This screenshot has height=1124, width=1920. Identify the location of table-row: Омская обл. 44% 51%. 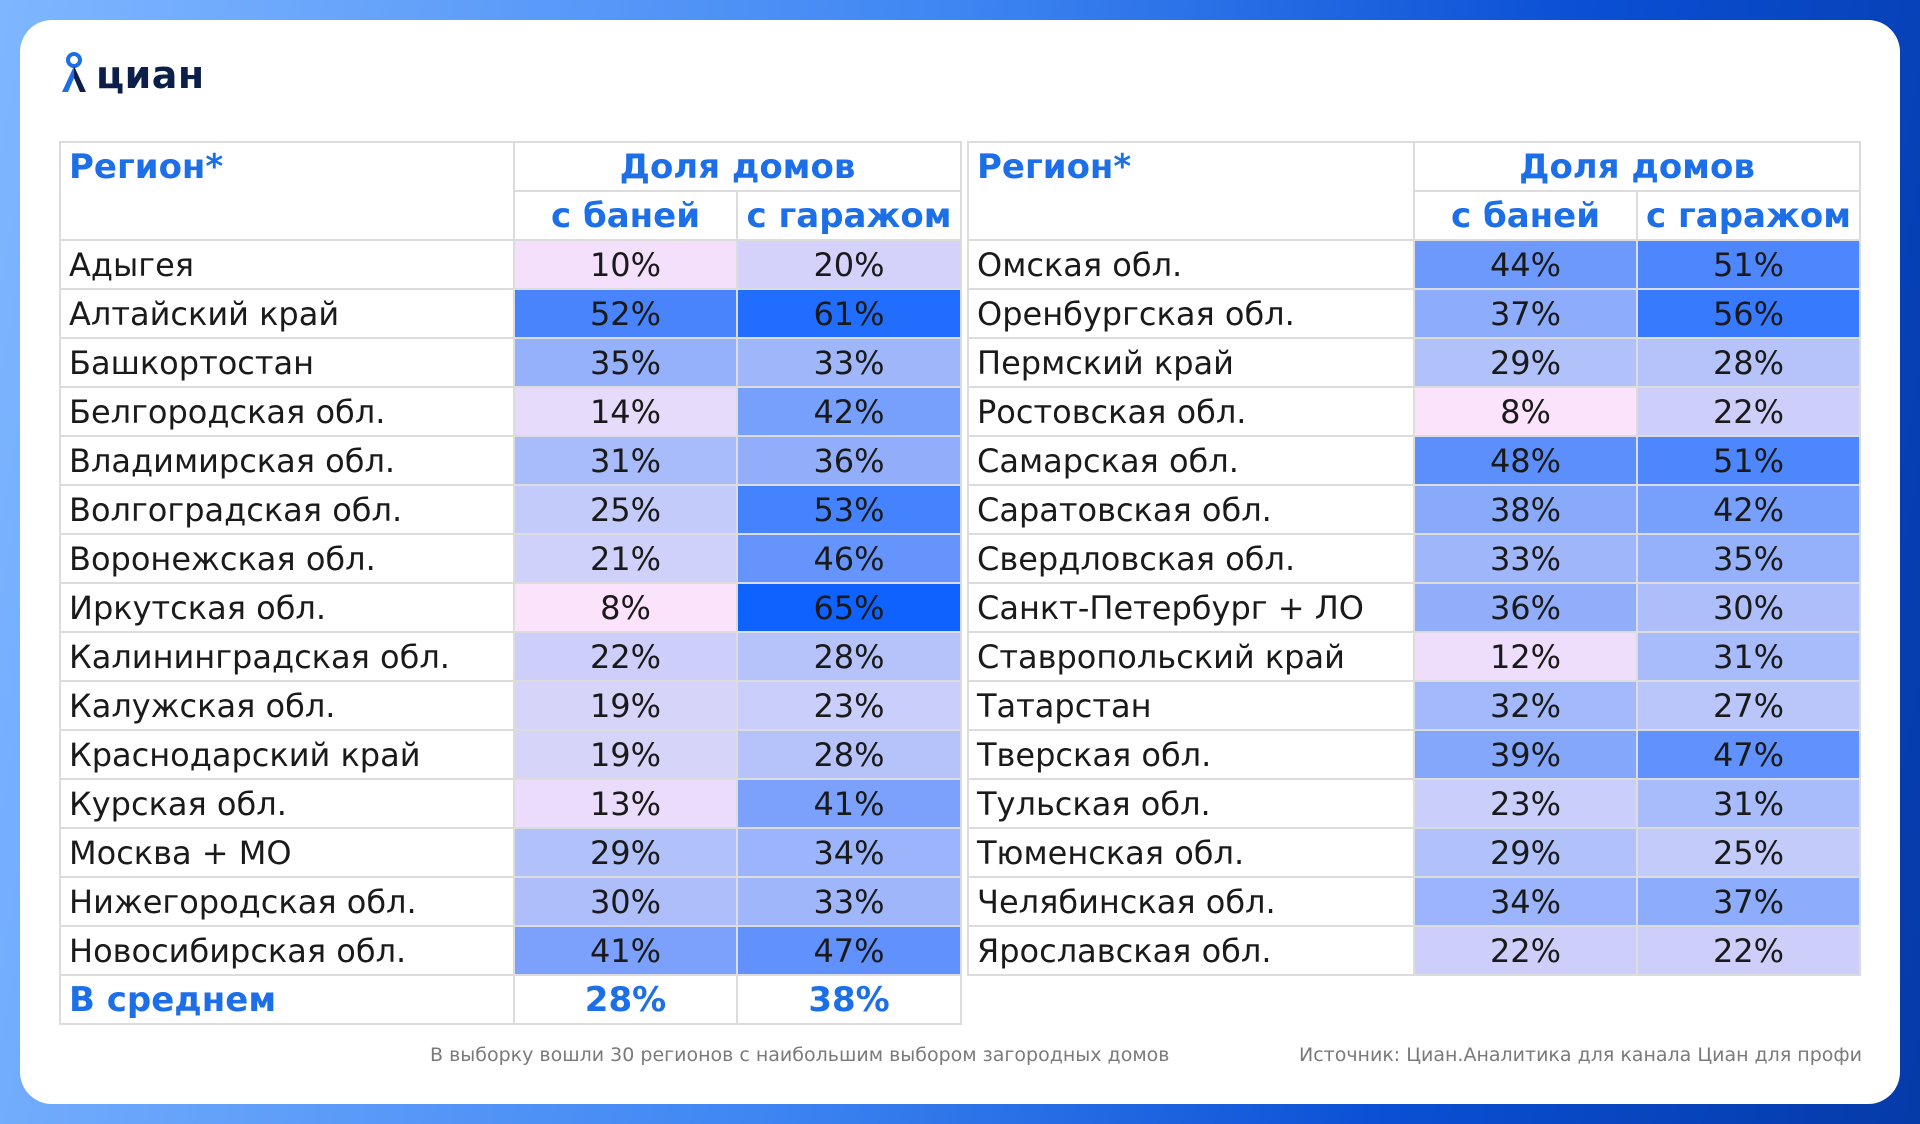
(1414, 264).